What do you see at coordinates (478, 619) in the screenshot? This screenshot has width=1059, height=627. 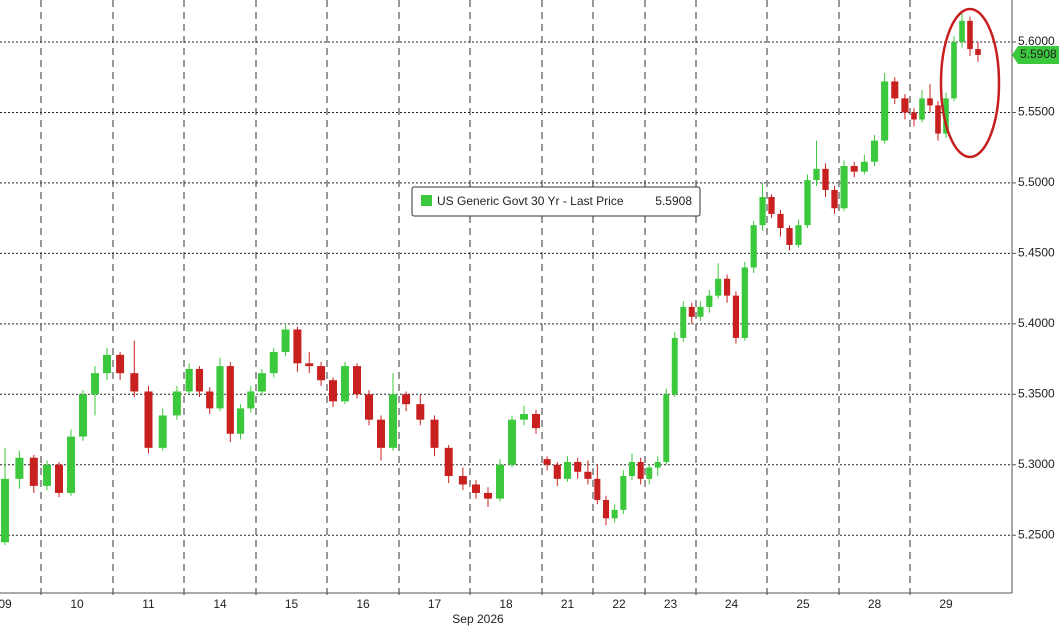 I see `x-axis-label: Sep 2026` at bounding box center [478, 619].